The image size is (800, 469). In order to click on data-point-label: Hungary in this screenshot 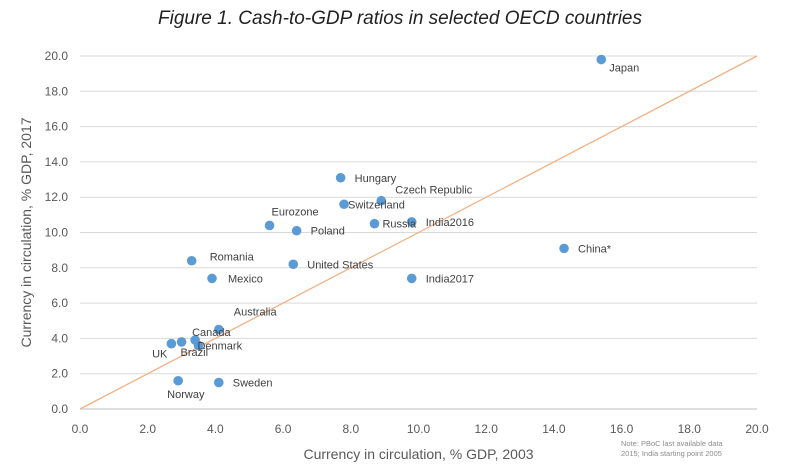, I will do `click(376, 179)`.